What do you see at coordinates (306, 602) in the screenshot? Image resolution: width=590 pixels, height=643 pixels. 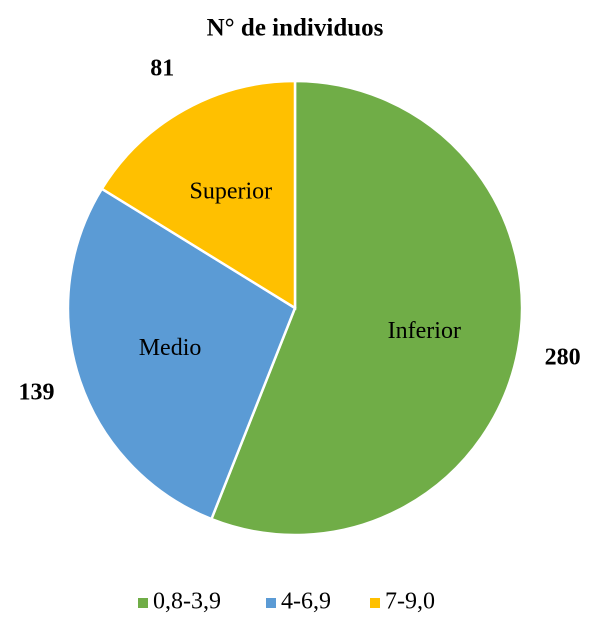 I see `legend-label: 4-6,9` at bounding box center [306, 602].